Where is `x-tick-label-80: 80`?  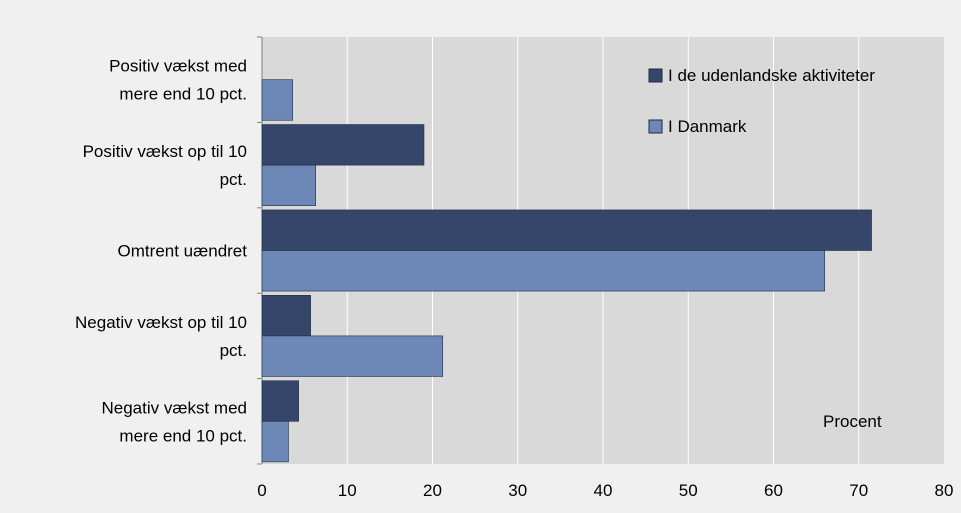
x-tick-label-80: 80 is located at coordinates (944, 490).